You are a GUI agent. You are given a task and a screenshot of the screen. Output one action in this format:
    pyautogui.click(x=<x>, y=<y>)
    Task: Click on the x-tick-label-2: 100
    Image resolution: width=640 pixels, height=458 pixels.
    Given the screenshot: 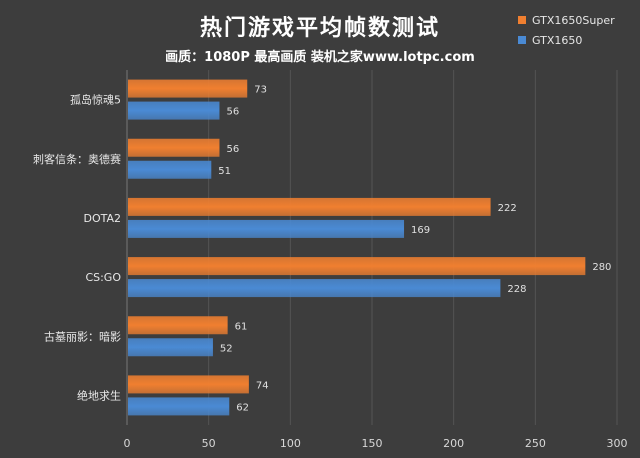 What is the action you would take?
    pyautogui.click(x=290, y=443)
    